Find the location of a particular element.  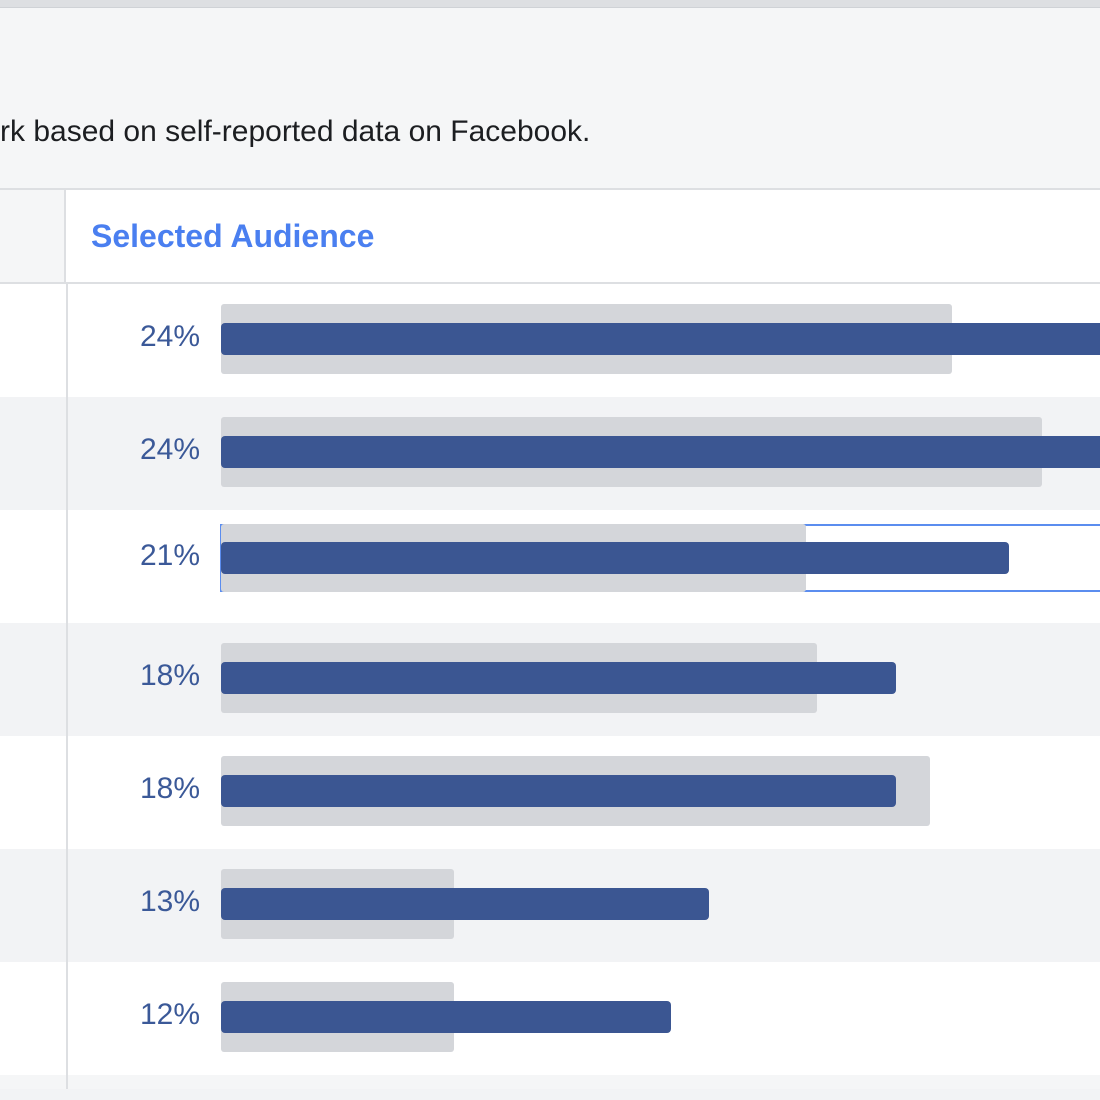

table-header: Selected Audience is located at coordinates (550, 236).